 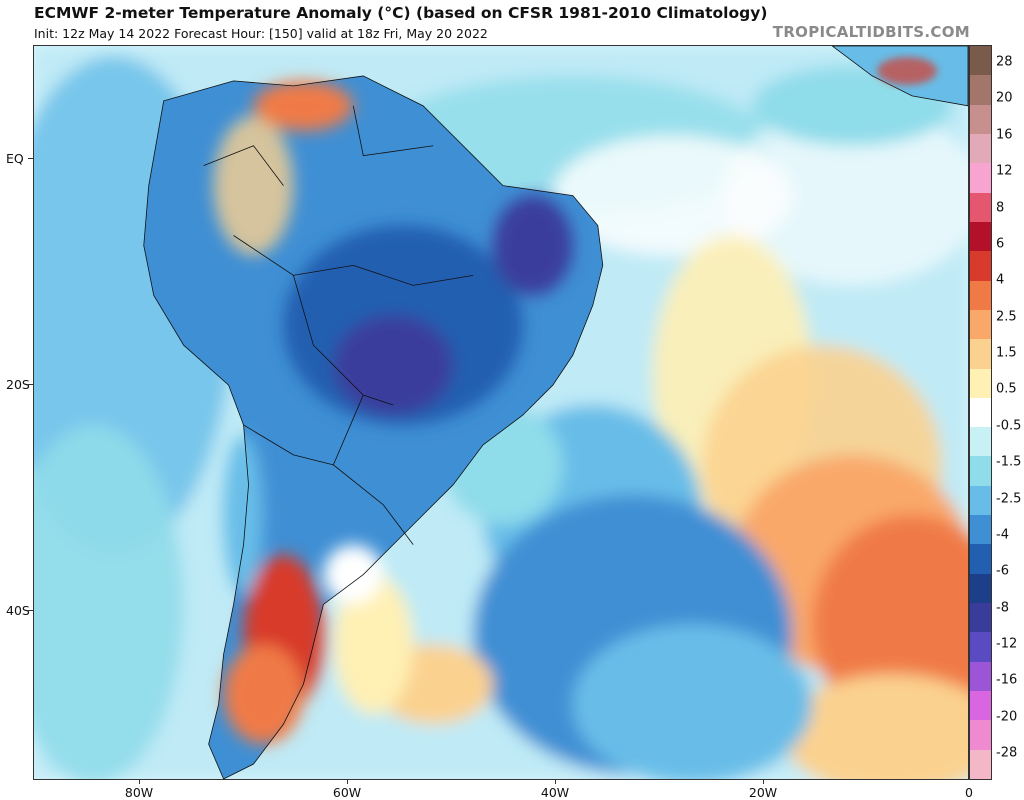 I want to click on lon-label-20w: 20W, so click(x=763, y=792).